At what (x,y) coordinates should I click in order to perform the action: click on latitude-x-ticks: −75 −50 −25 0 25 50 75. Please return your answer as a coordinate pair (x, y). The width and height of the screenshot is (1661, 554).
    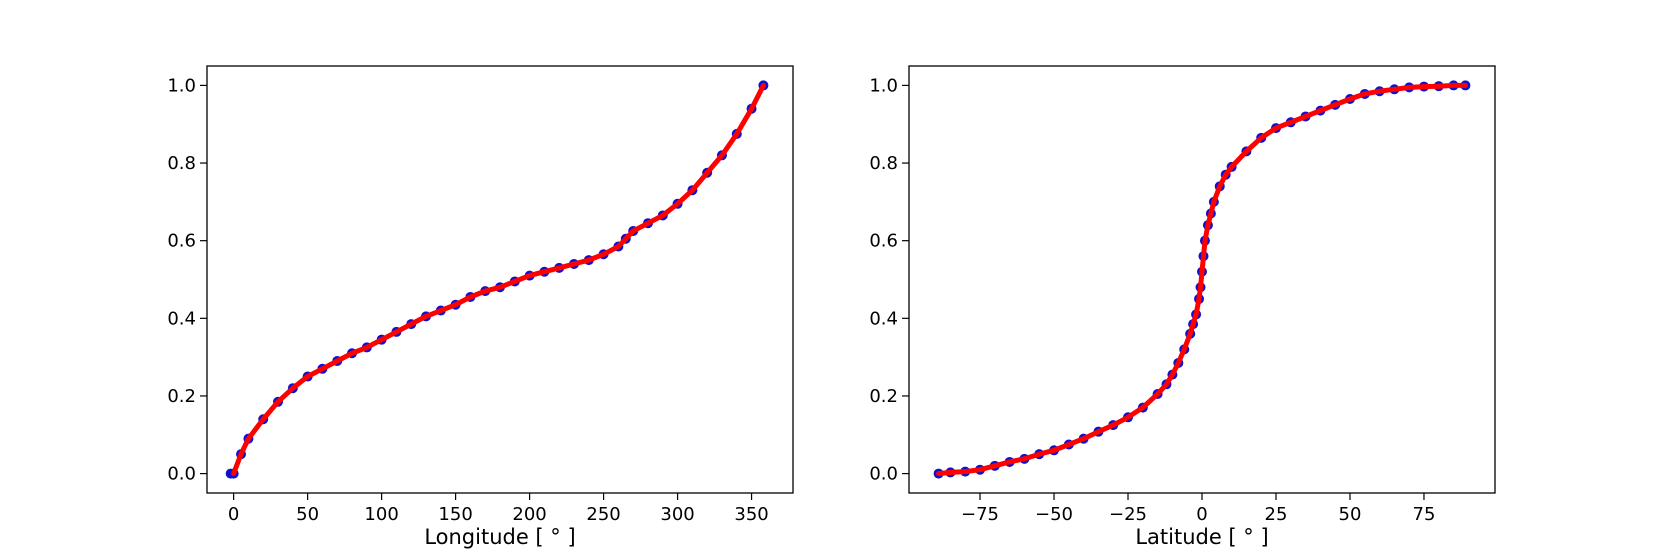
    Looking at the image, I should click on (1198, 509).